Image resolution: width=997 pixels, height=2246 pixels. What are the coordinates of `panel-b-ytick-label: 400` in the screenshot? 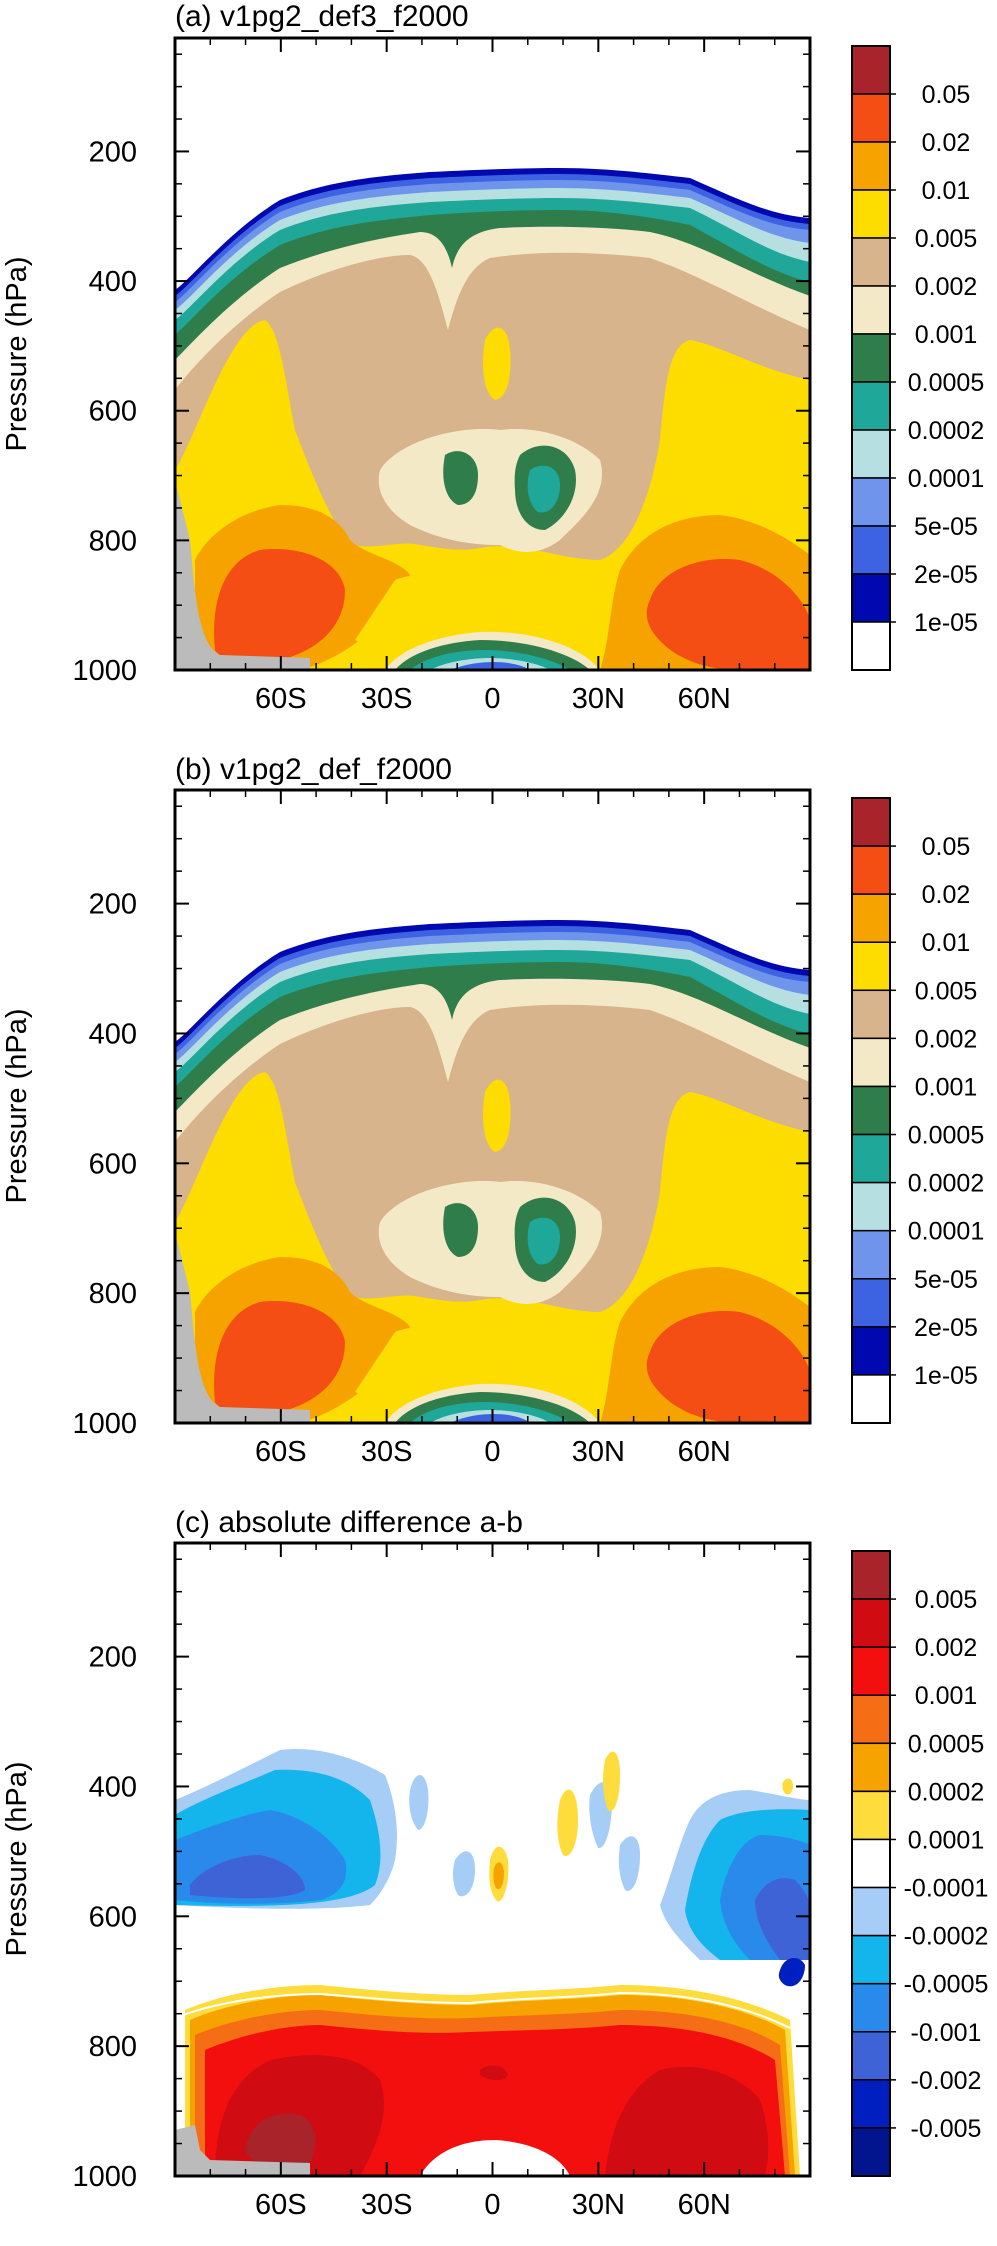 It's located at (113, 1034).